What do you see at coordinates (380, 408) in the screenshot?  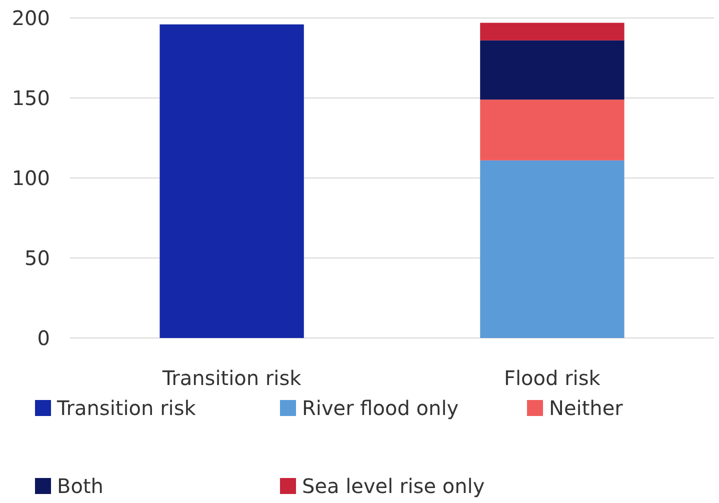 I see `legend-label: River flood only` at bounding box center [380, 408].